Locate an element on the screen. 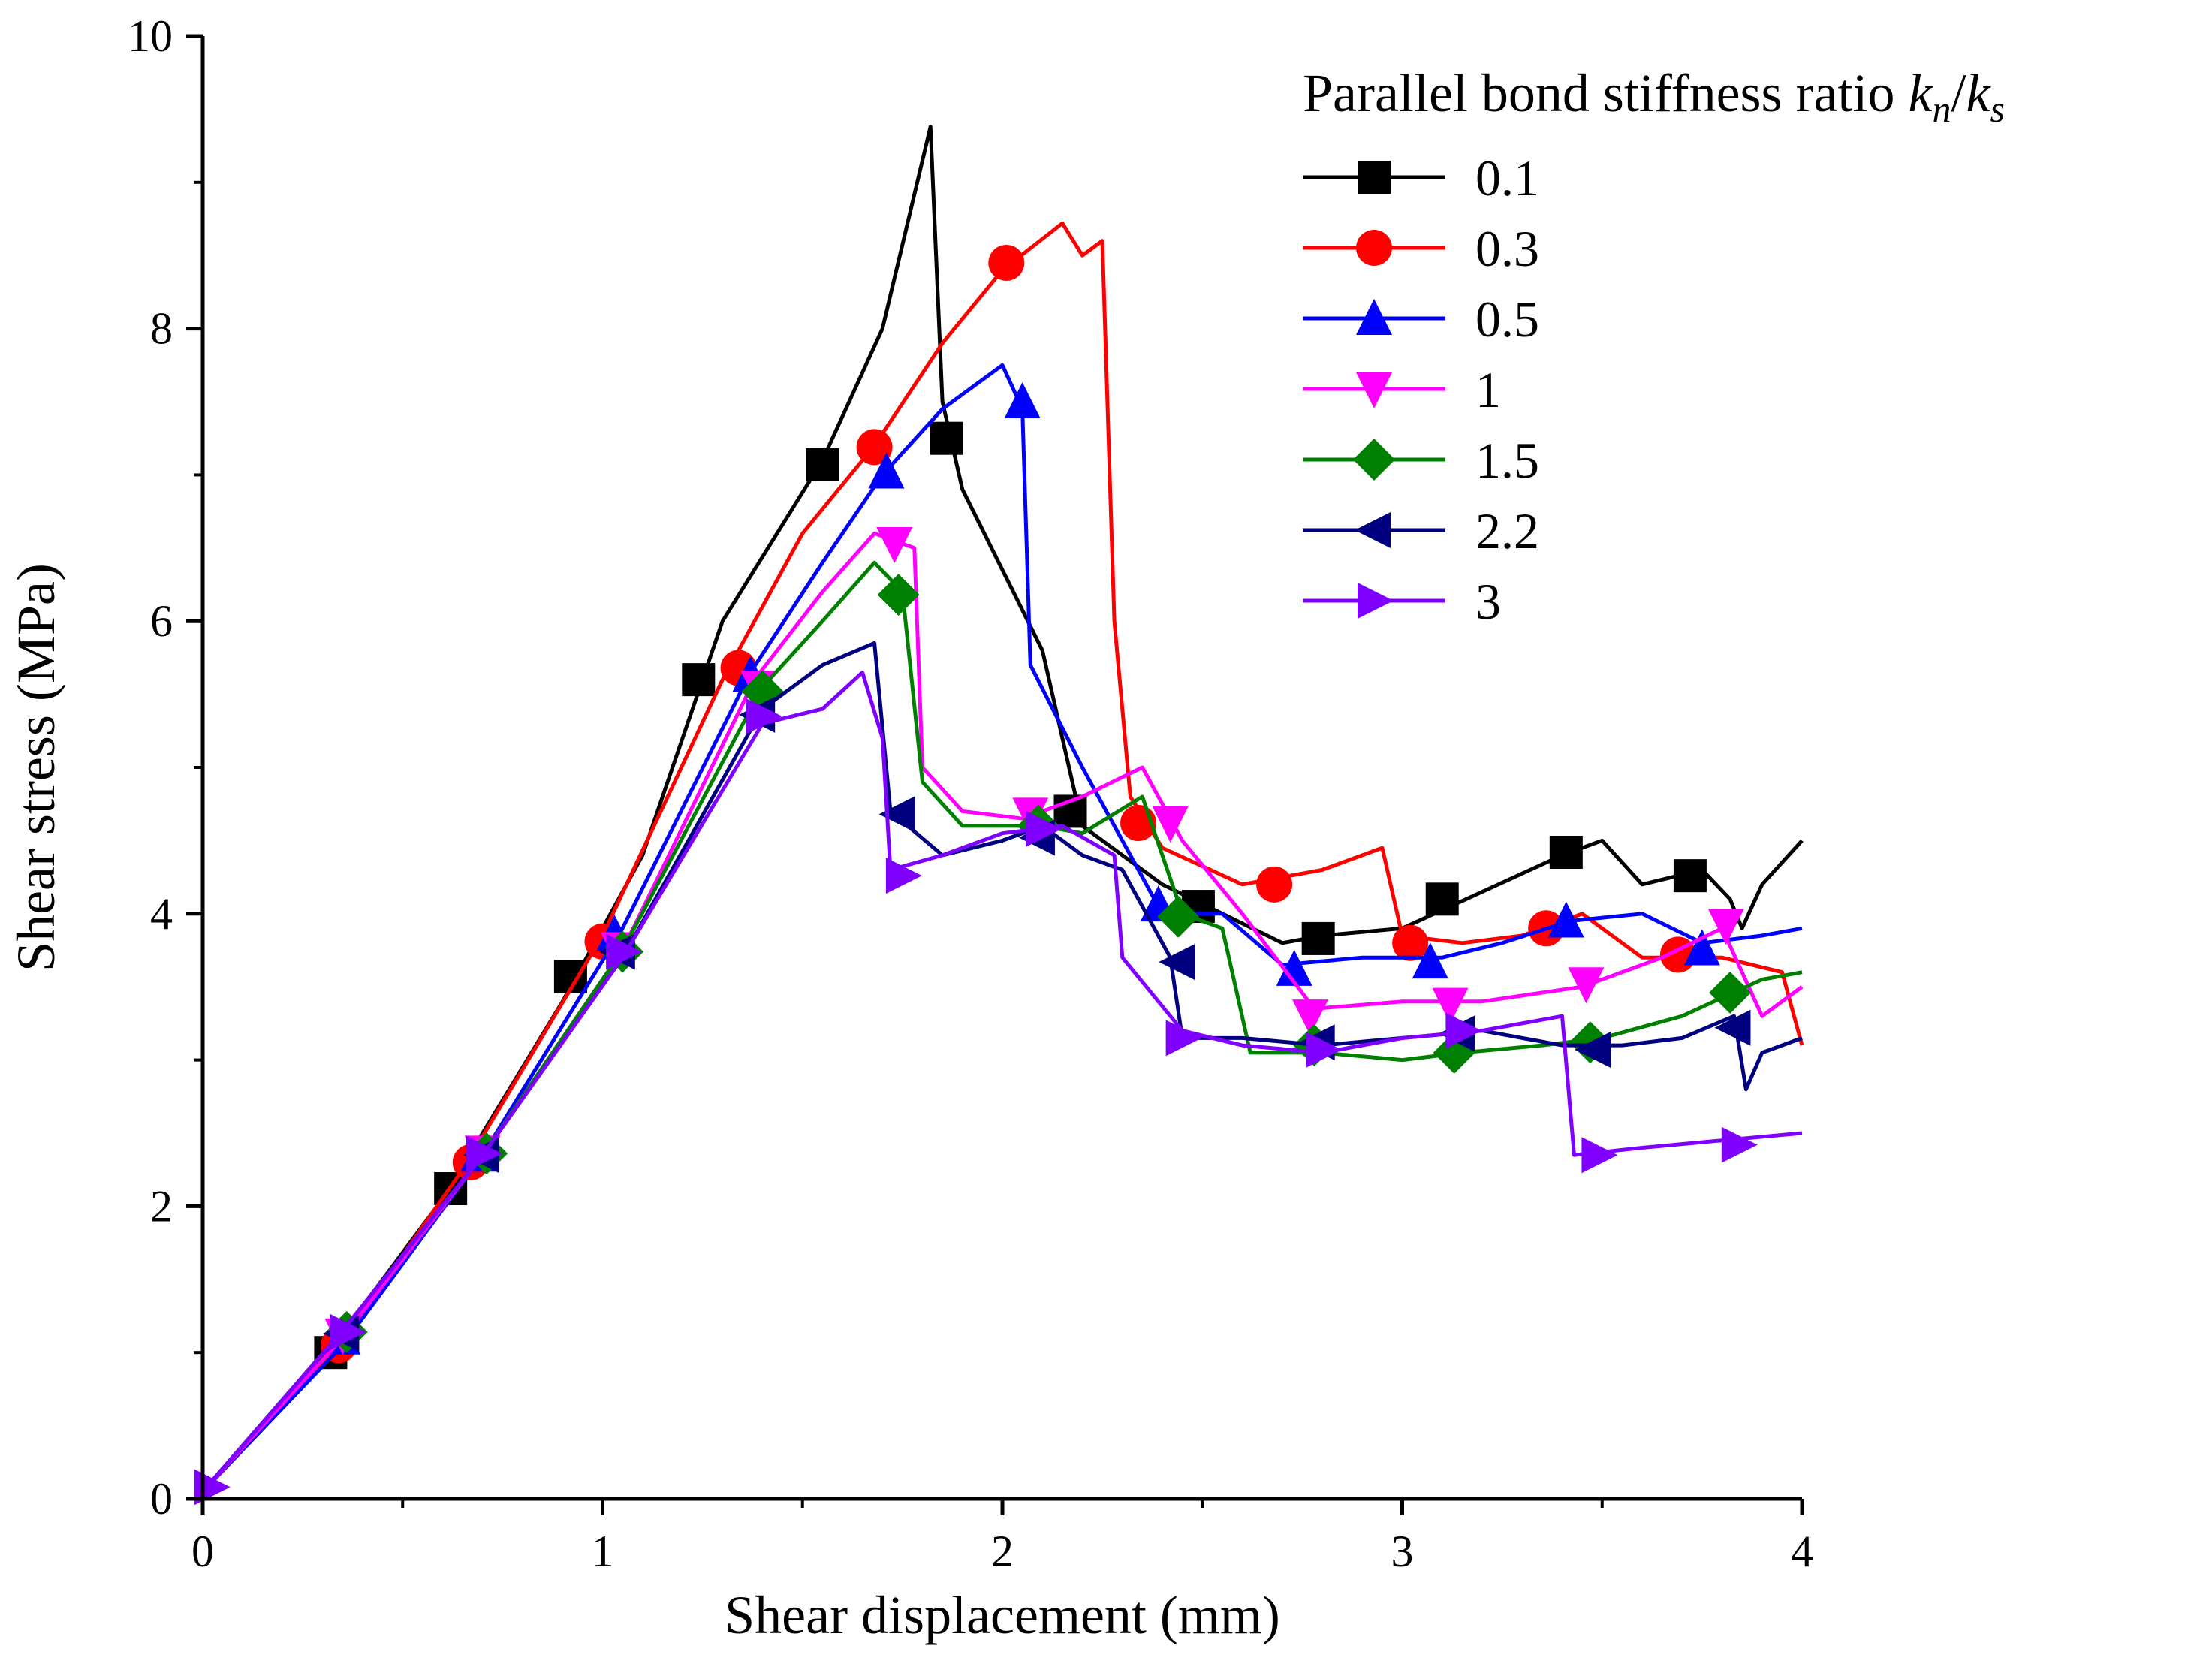  x-tick-label: 2 is located at coordinates (1002, 1551).